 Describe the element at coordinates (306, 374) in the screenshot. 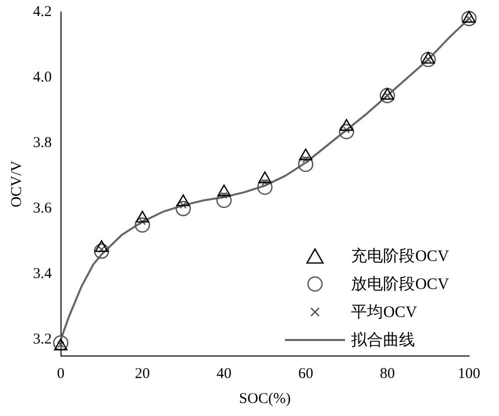

I see `x-tick-label: 60` at that location.